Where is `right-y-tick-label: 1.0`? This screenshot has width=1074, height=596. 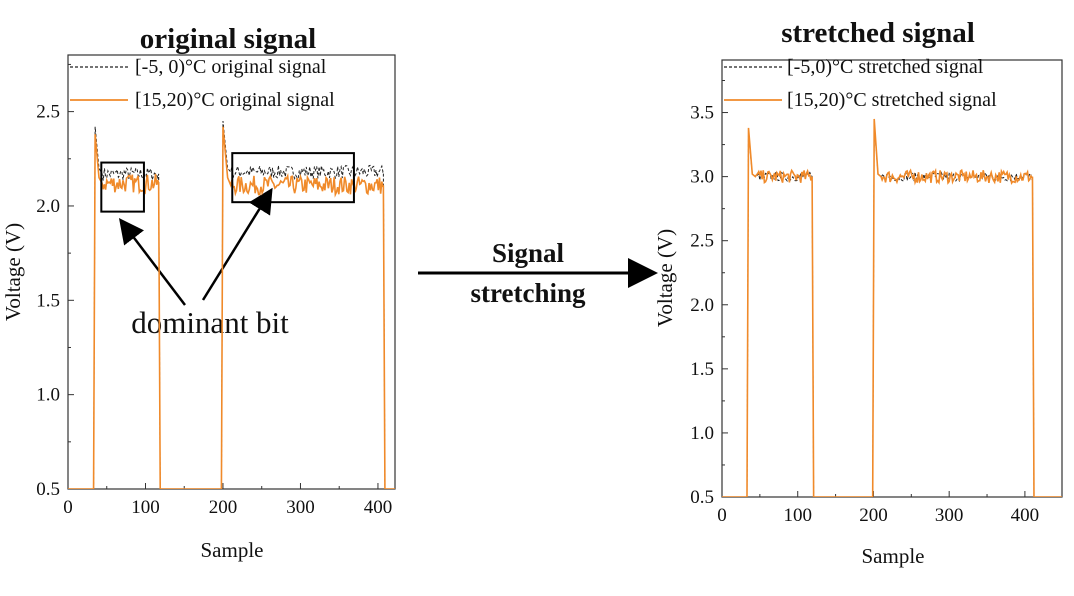
right-y-tick-label: 1.0 is located at coordinates (702, 433).